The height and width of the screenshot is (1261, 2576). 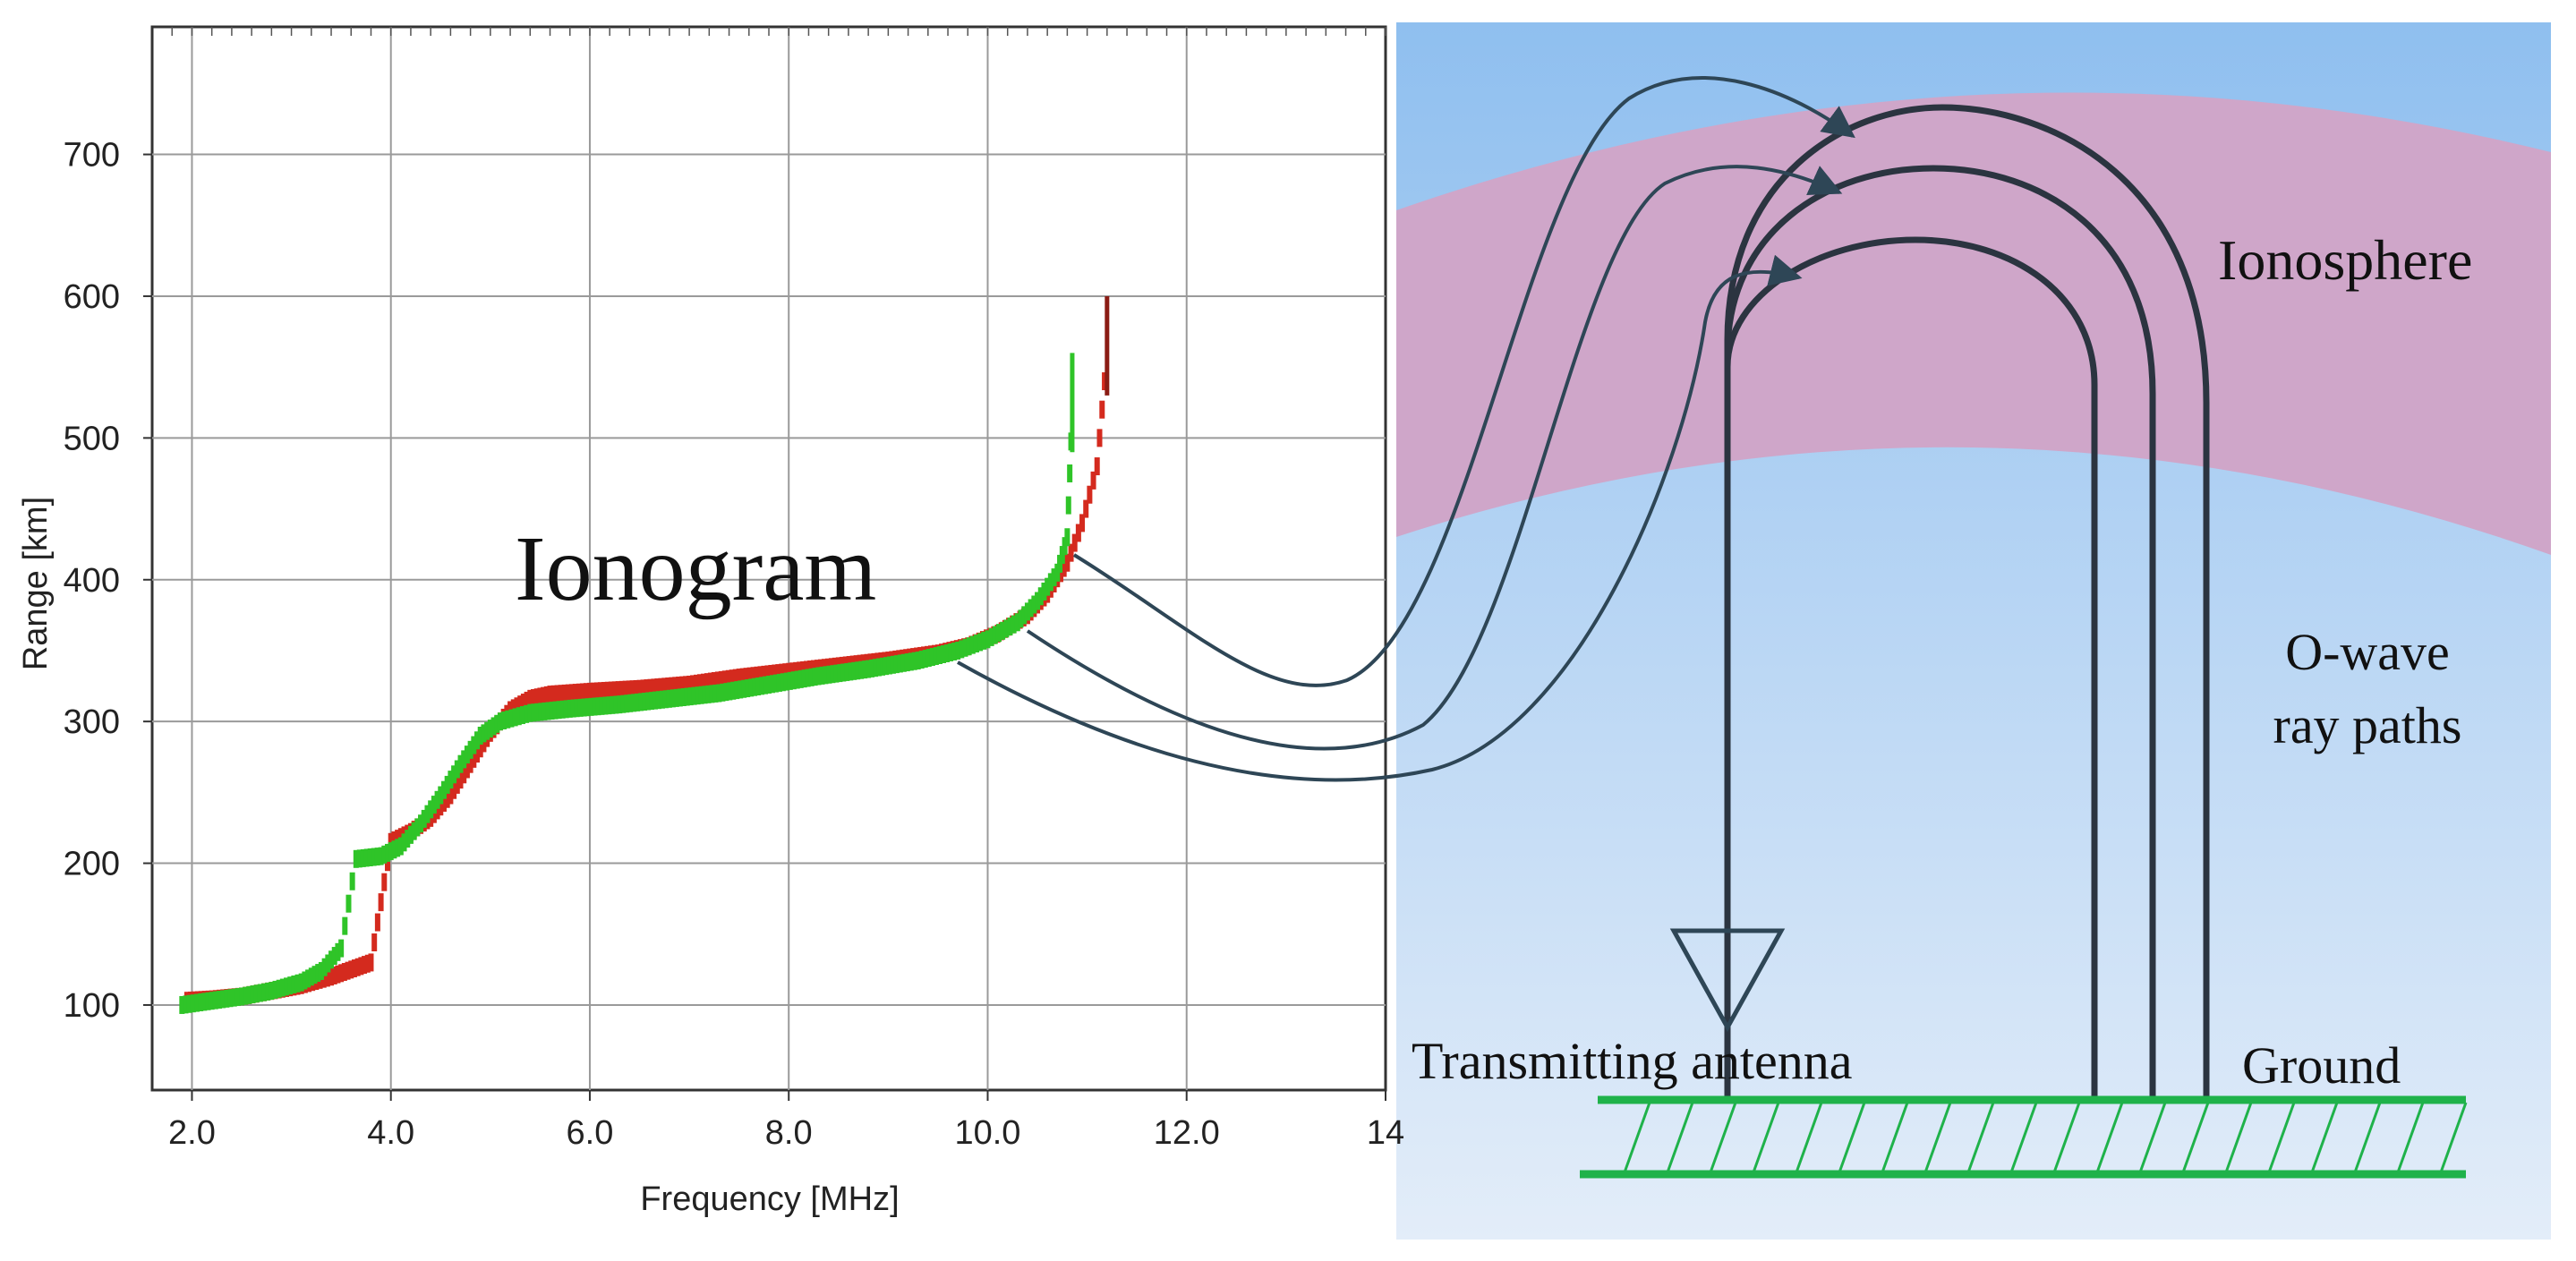 I want to click on x-axis-label: Frequency [MHz], so click(x=769, y=1199).